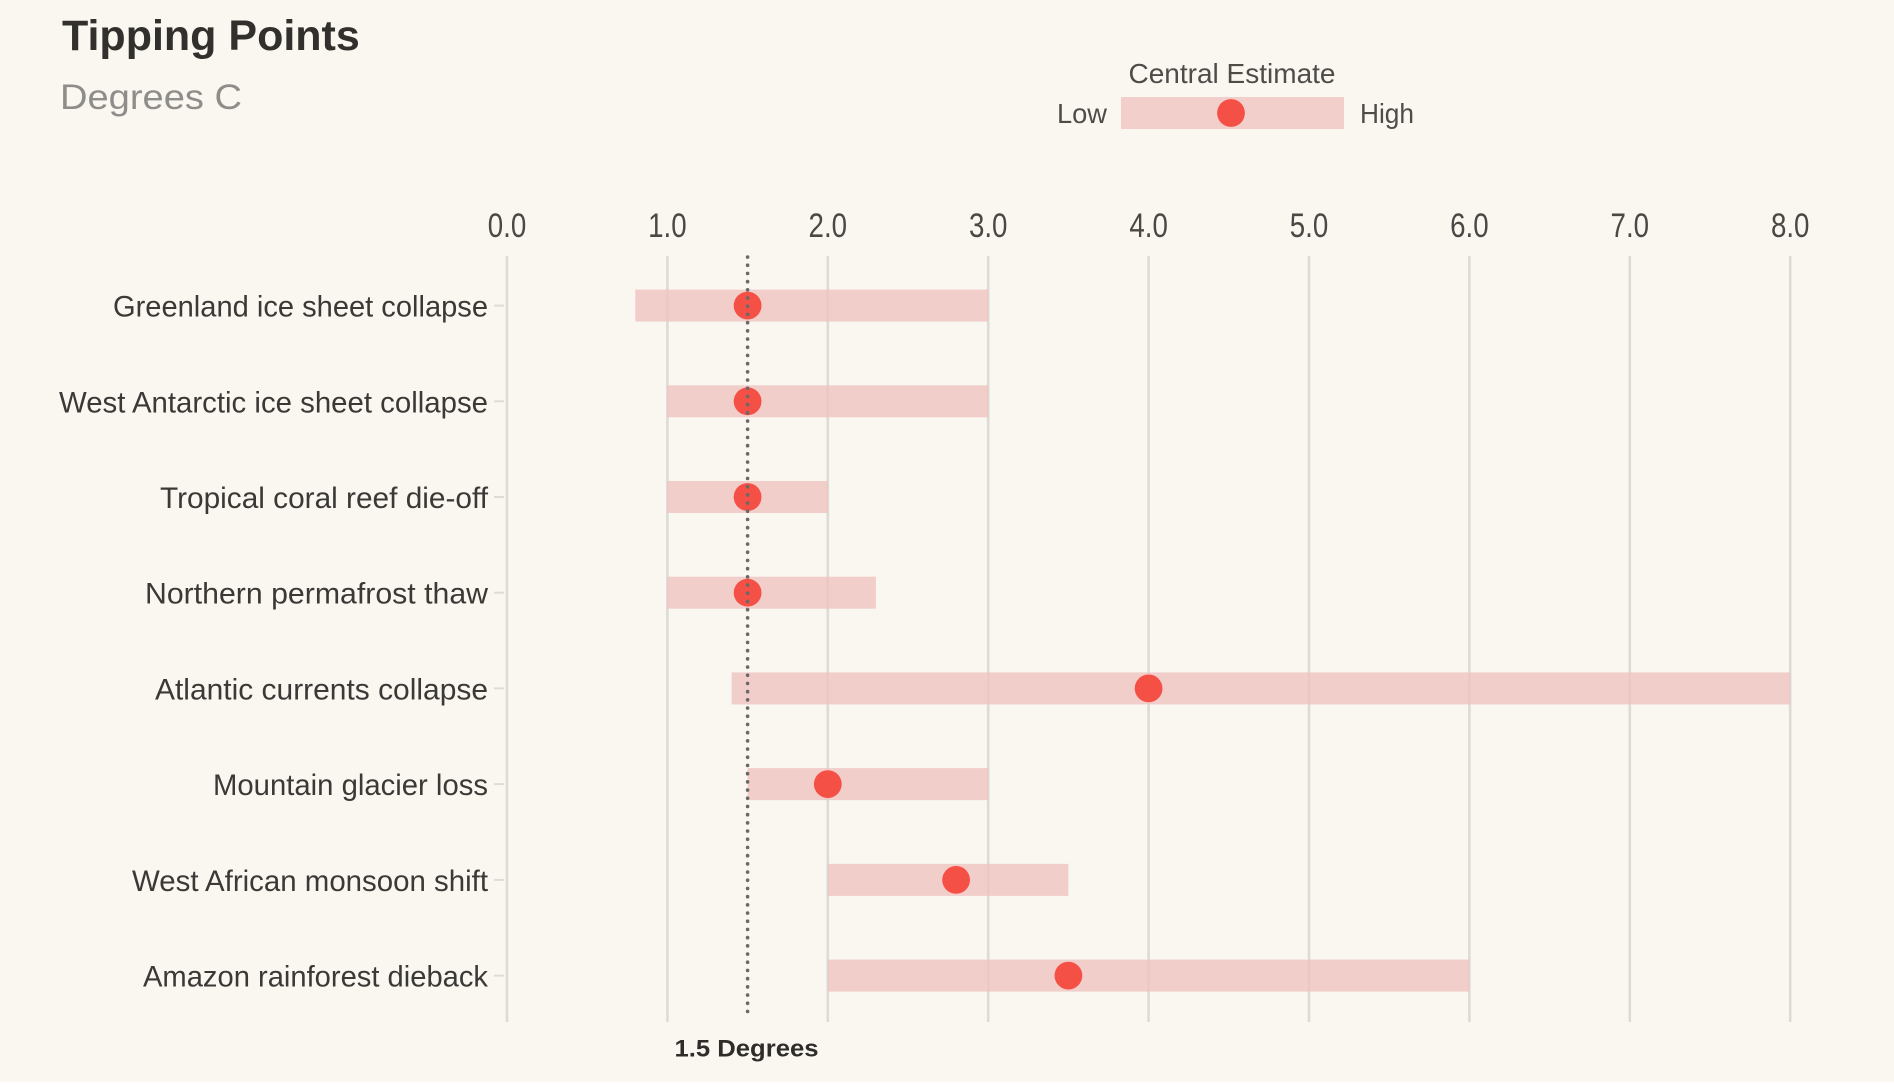 This screenshot has width=1894, height=1087. Describe the element at coordinates (1232, 73) in the screenshot. I see `svg-text: Central Estimate` at that location.